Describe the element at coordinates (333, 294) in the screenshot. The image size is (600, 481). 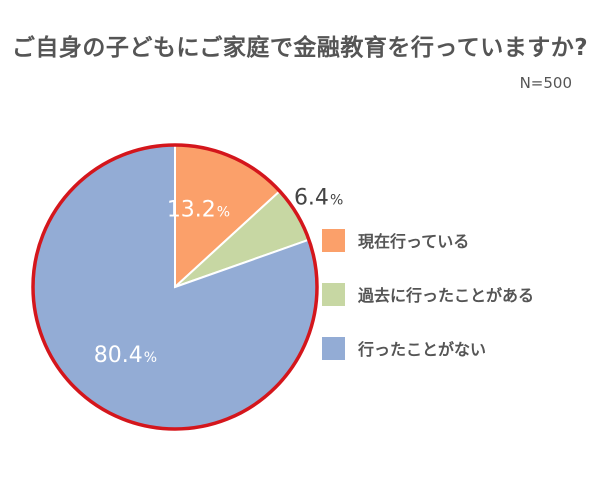
I see `legend-swatch-past` at that location.